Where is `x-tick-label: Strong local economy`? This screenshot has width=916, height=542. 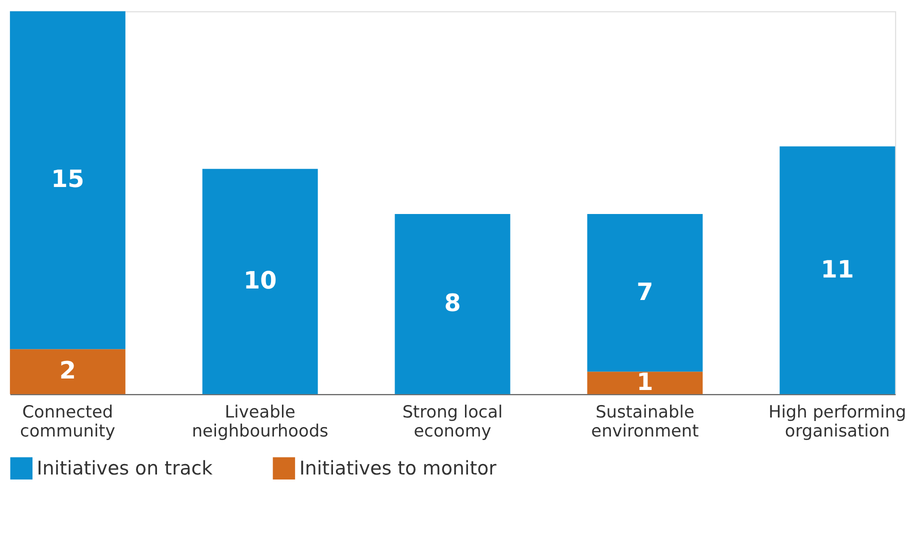 x-tick-label: Strong local economy is located at coordinates (452, 421).